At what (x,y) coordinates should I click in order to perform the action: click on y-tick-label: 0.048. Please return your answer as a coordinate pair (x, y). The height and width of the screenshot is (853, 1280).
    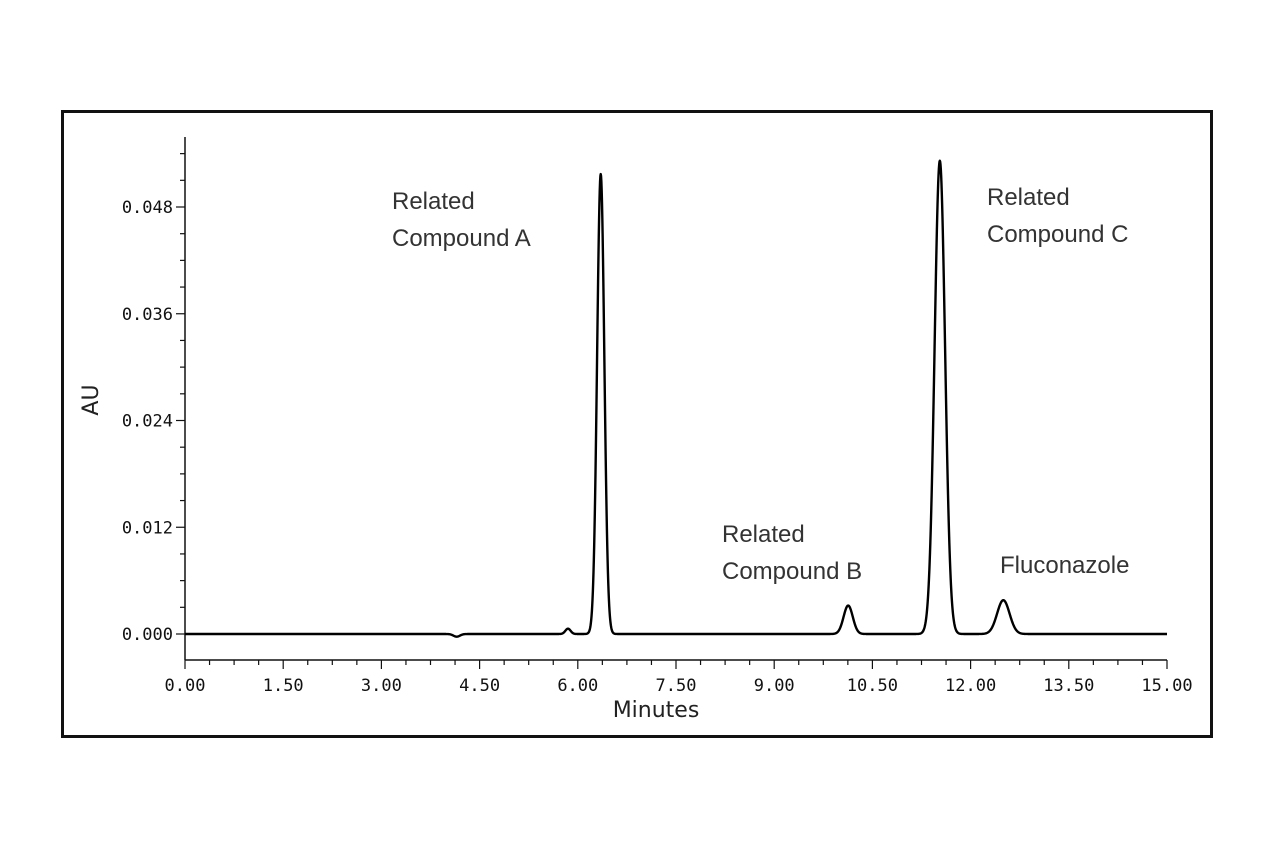
    Looking at the image, I should click on (147, 208).